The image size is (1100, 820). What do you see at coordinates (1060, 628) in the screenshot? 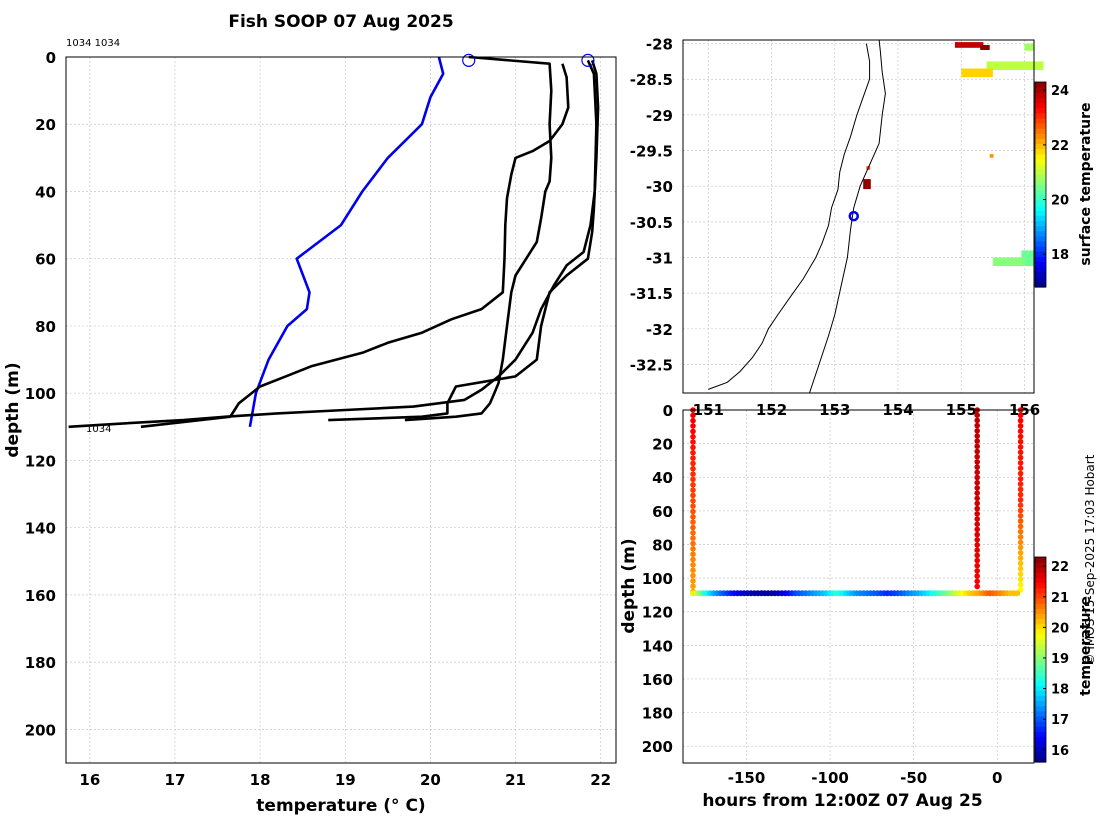
I see `section-colorbar-tick-label: 20` at bounding box center [1060, 628].